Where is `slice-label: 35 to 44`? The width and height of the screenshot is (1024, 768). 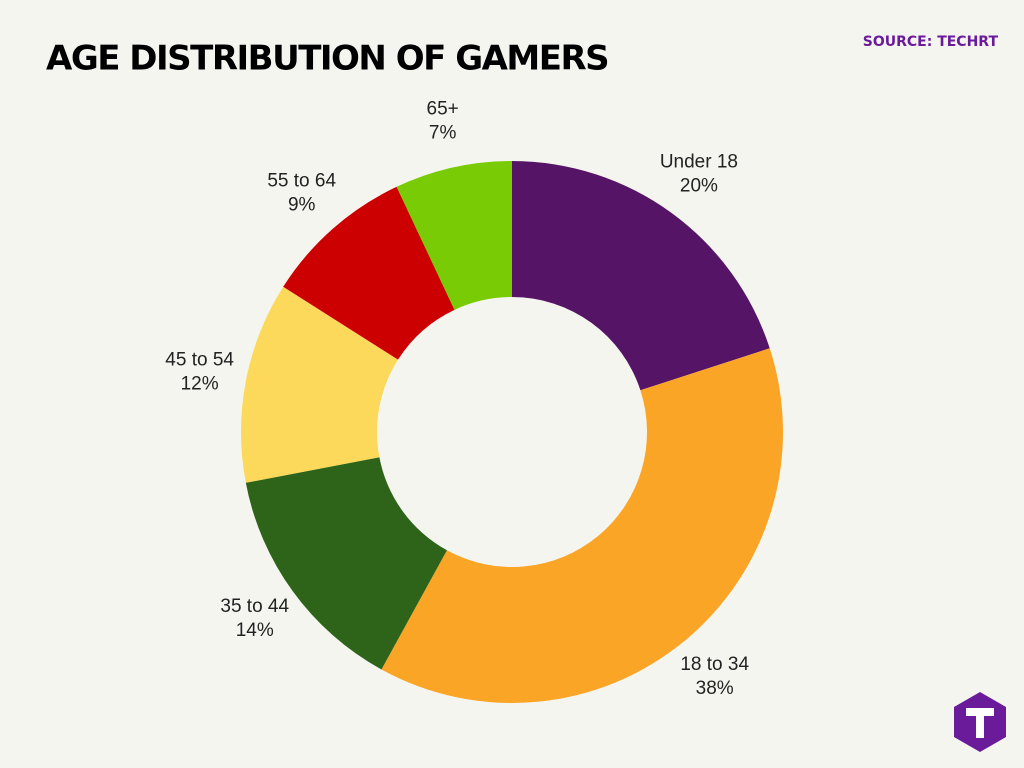 slice-label: 35 to 44 is located at coordinates (254, 606).